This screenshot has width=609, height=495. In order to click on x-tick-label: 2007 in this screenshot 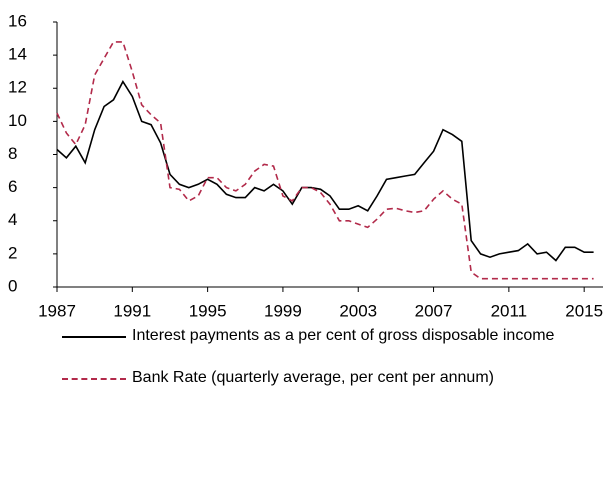, I will do `click(434, 310)`.